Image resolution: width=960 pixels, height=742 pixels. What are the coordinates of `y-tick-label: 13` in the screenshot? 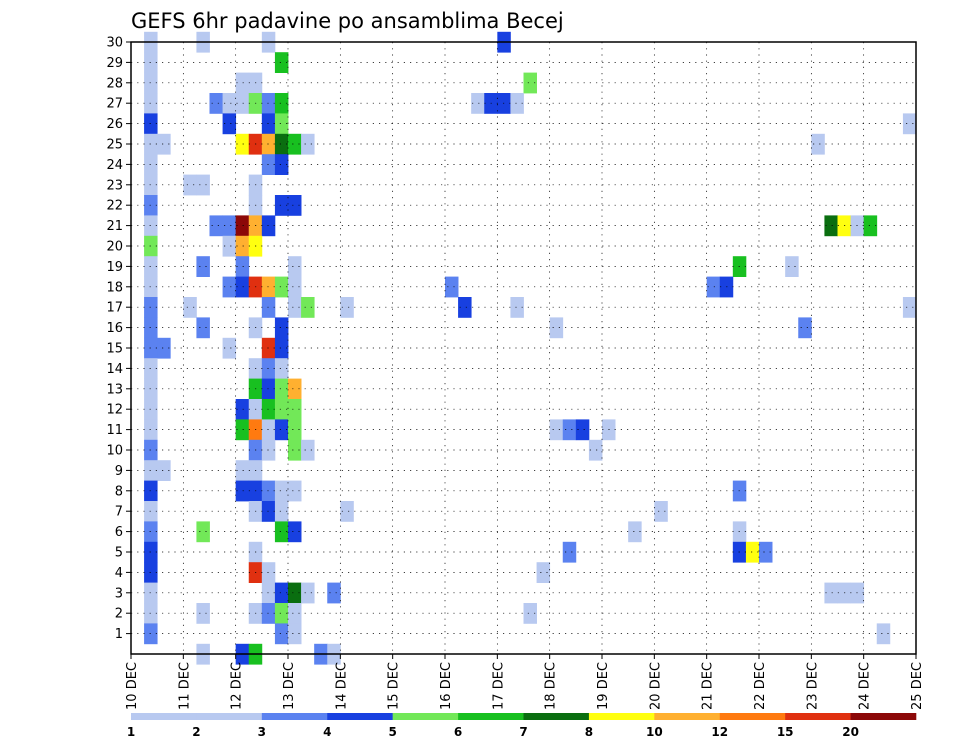 It's located at (114, 389).